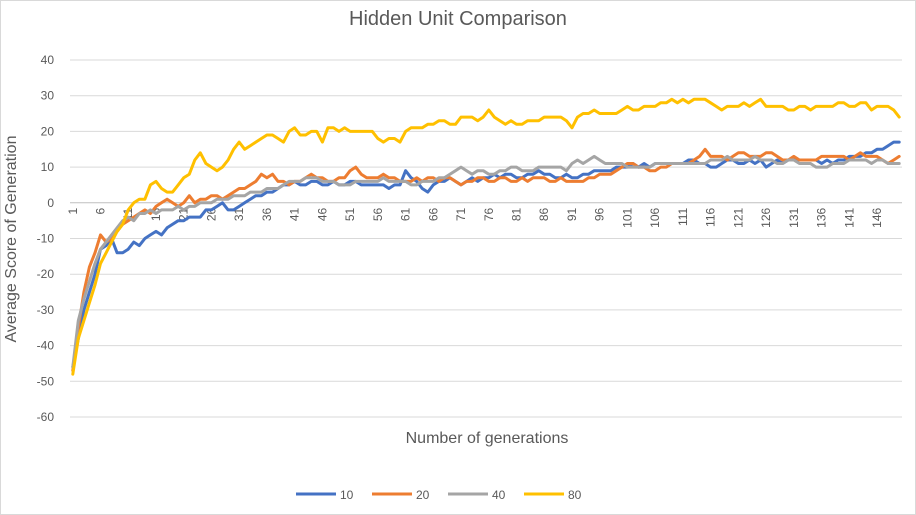  What do you see at coordinates (347, 495) in the screenshot?
I see `legend-label-10: 10` at bounding box center [347, 495].